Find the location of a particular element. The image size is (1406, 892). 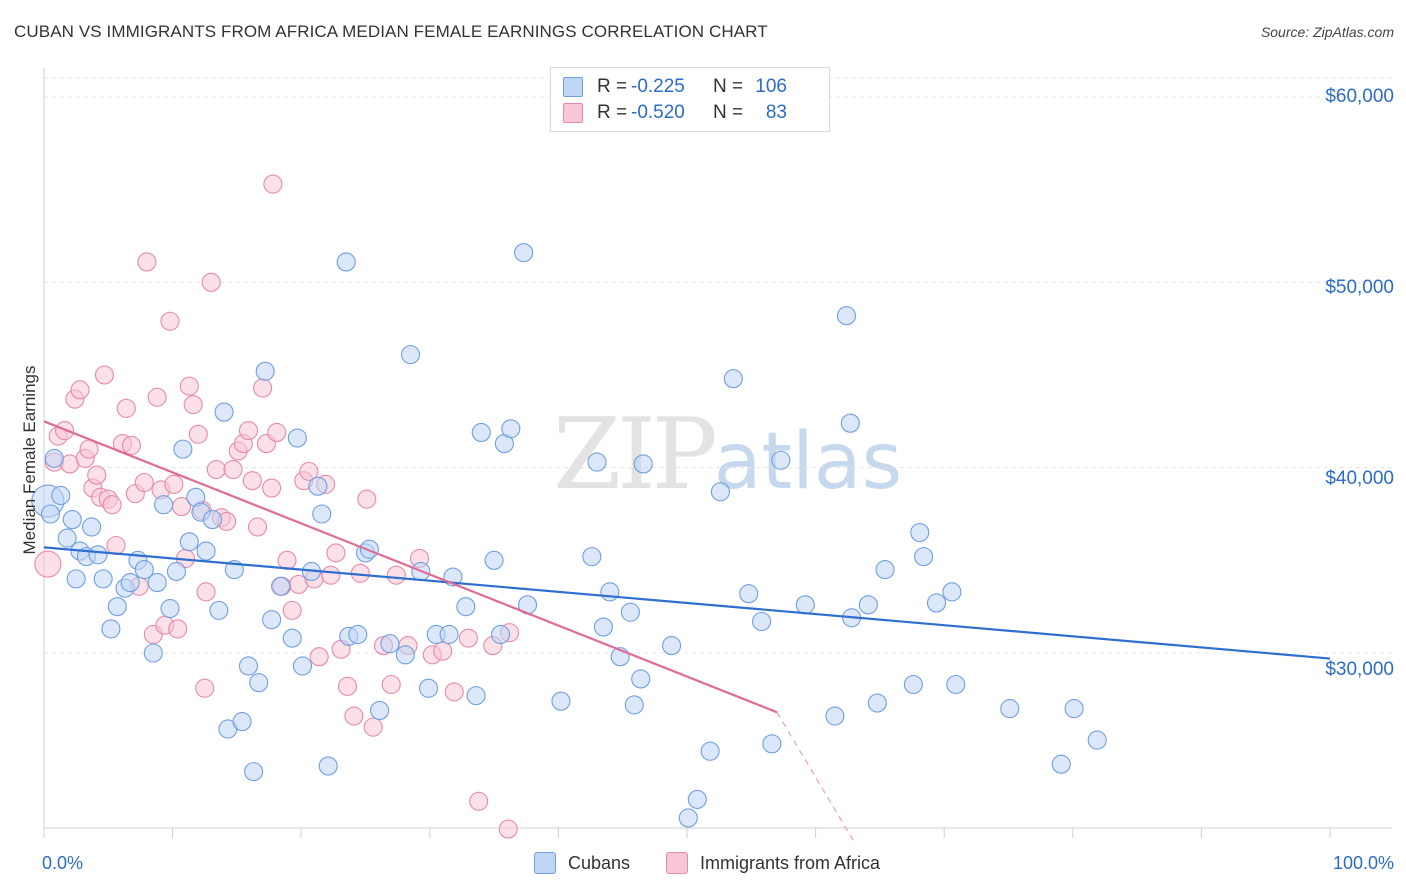

watermark-zip: ZIP is located at coordinates (635, 455).